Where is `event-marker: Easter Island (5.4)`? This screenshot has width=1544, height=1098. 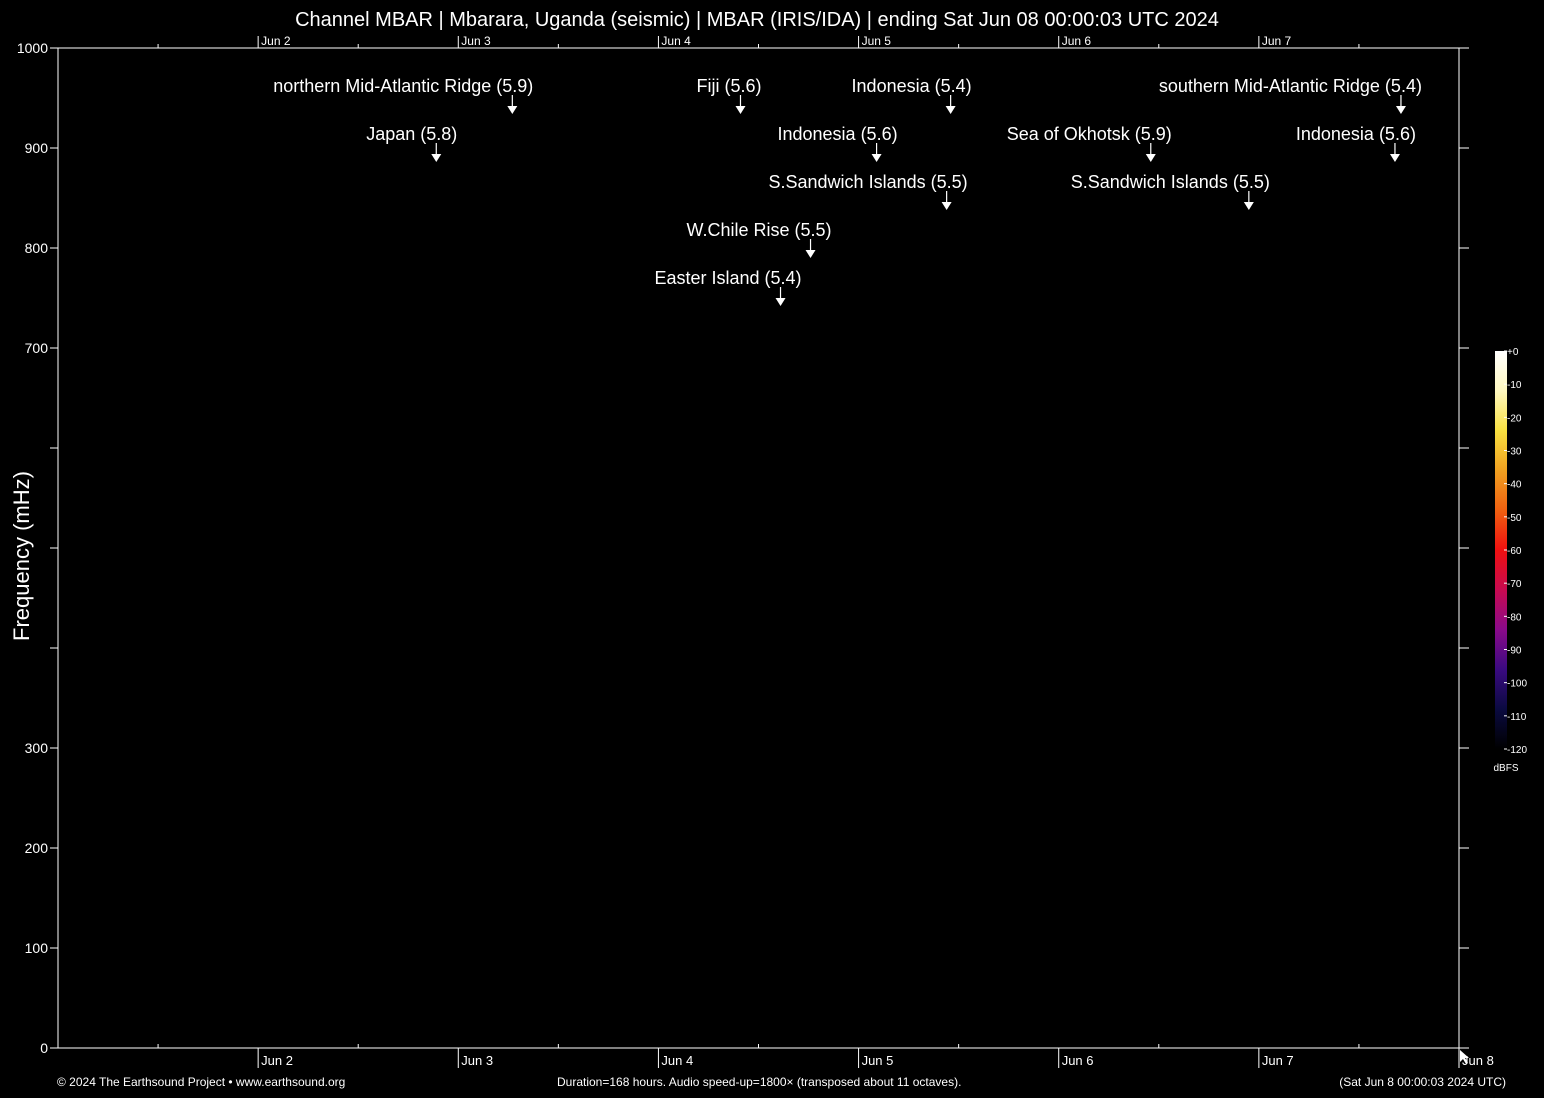 event-marker: Easter Island (5.4) is located at coordinates (728, 287).